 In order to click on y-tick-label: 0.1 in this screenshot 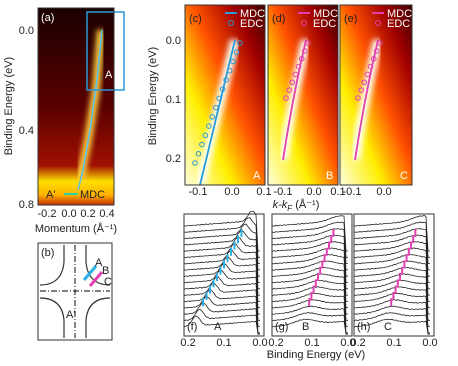, I will do `click(173, 100)`.